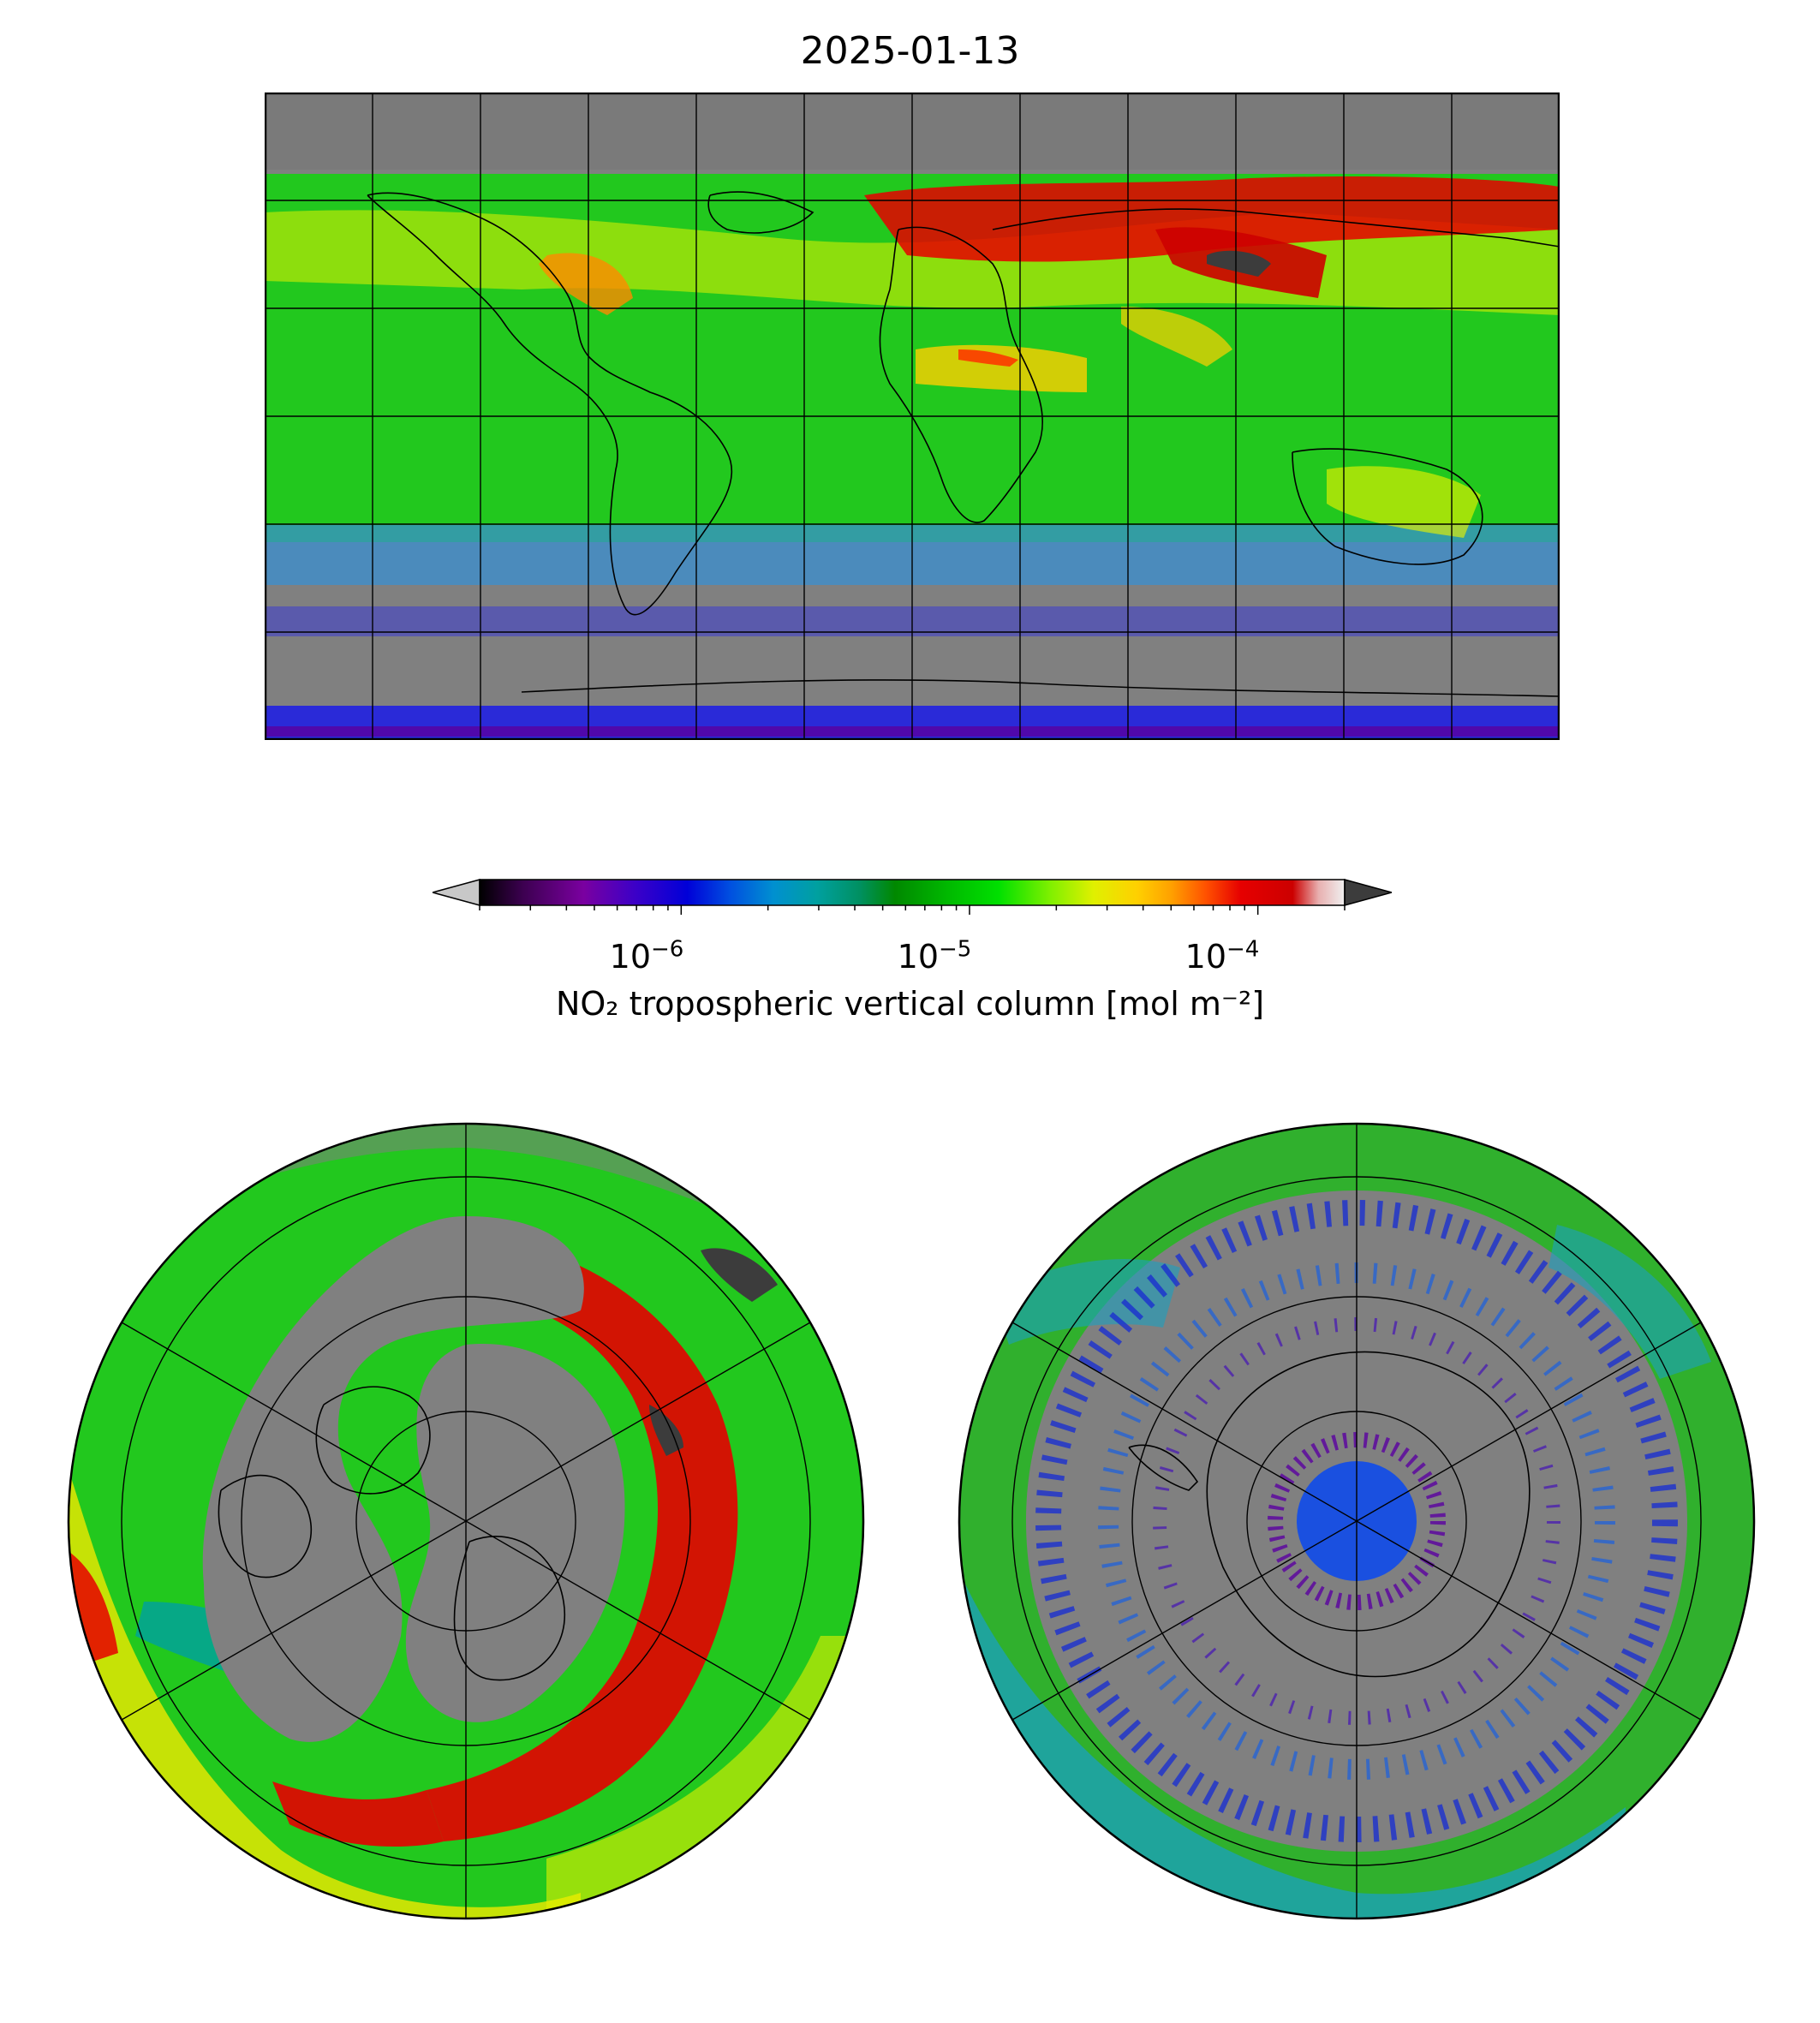 This screenshot has width=1820, height=2023. I want to click on figure-title: 2025-01-13, so click(910, 51).